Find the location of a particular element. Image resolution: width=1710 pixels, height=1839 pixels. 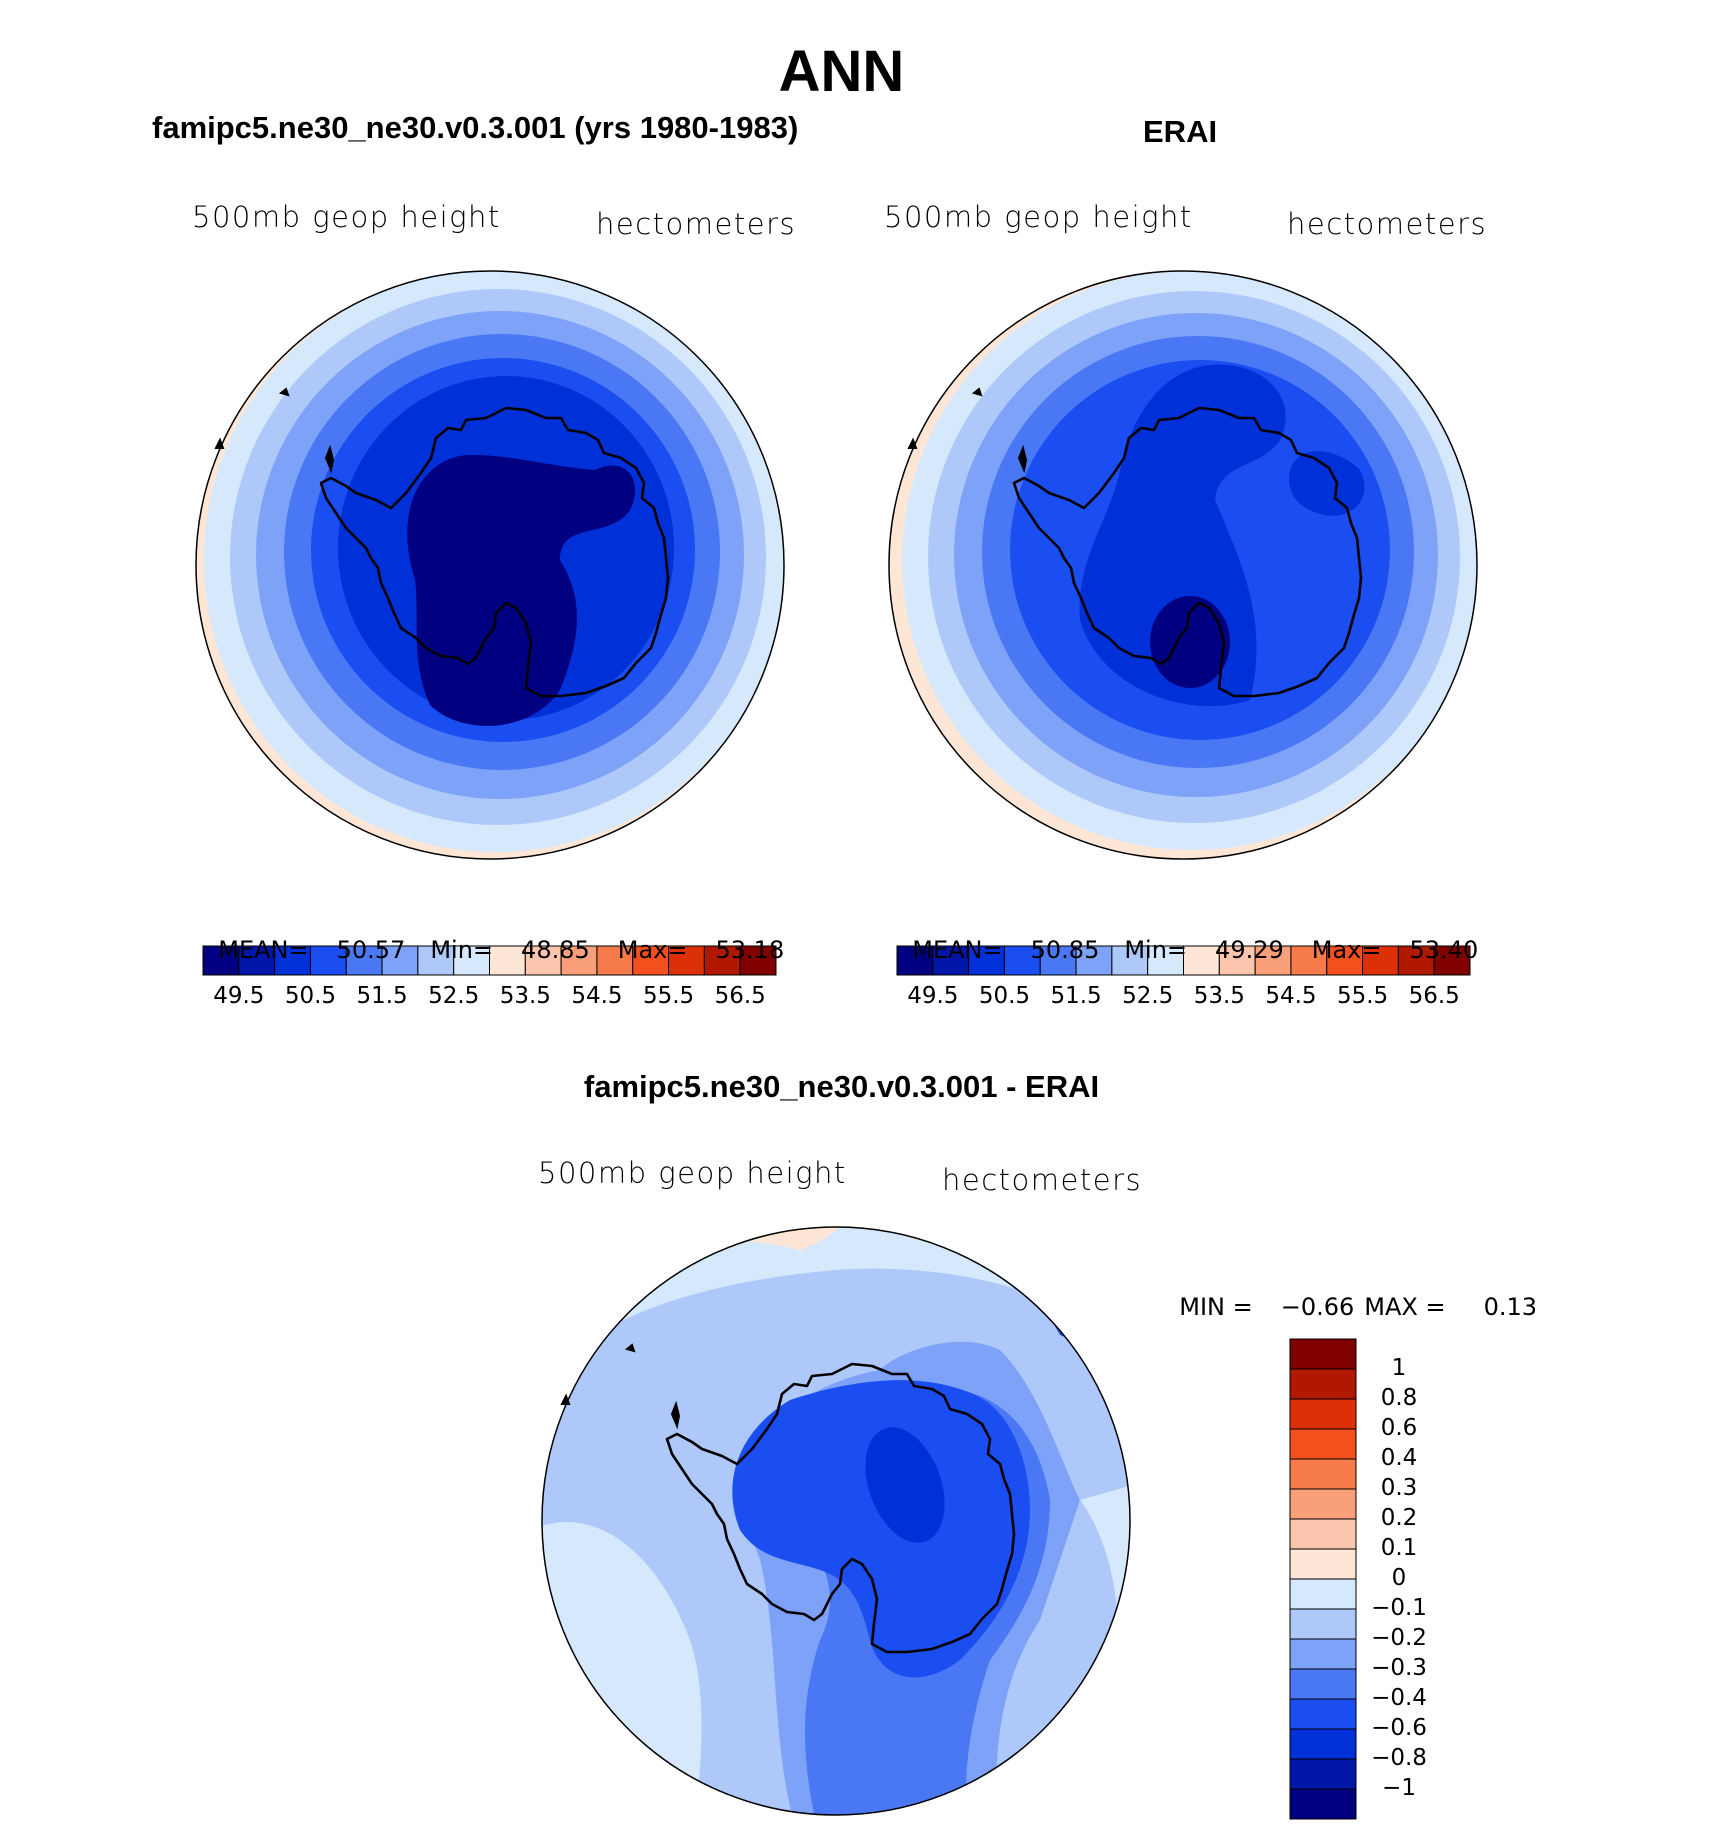

panel2-min-value: 49.29 is located at coordinates (1249, 950).